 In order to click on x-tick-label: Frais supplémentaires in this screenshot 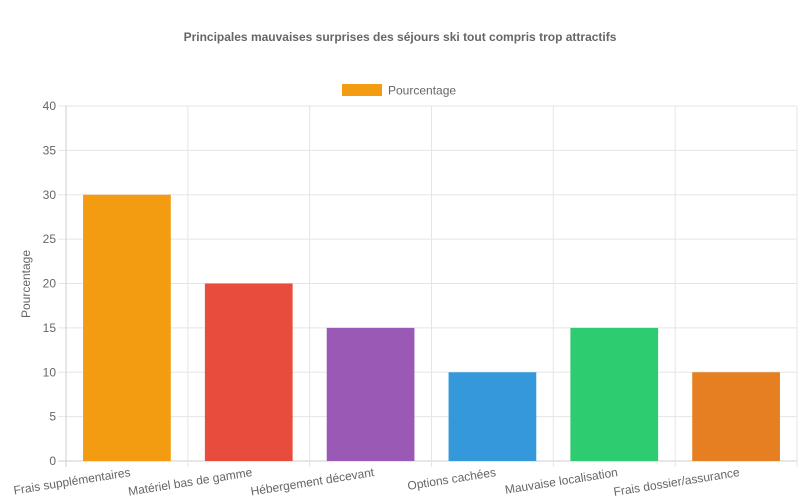, I will do `click(72, 481)`.